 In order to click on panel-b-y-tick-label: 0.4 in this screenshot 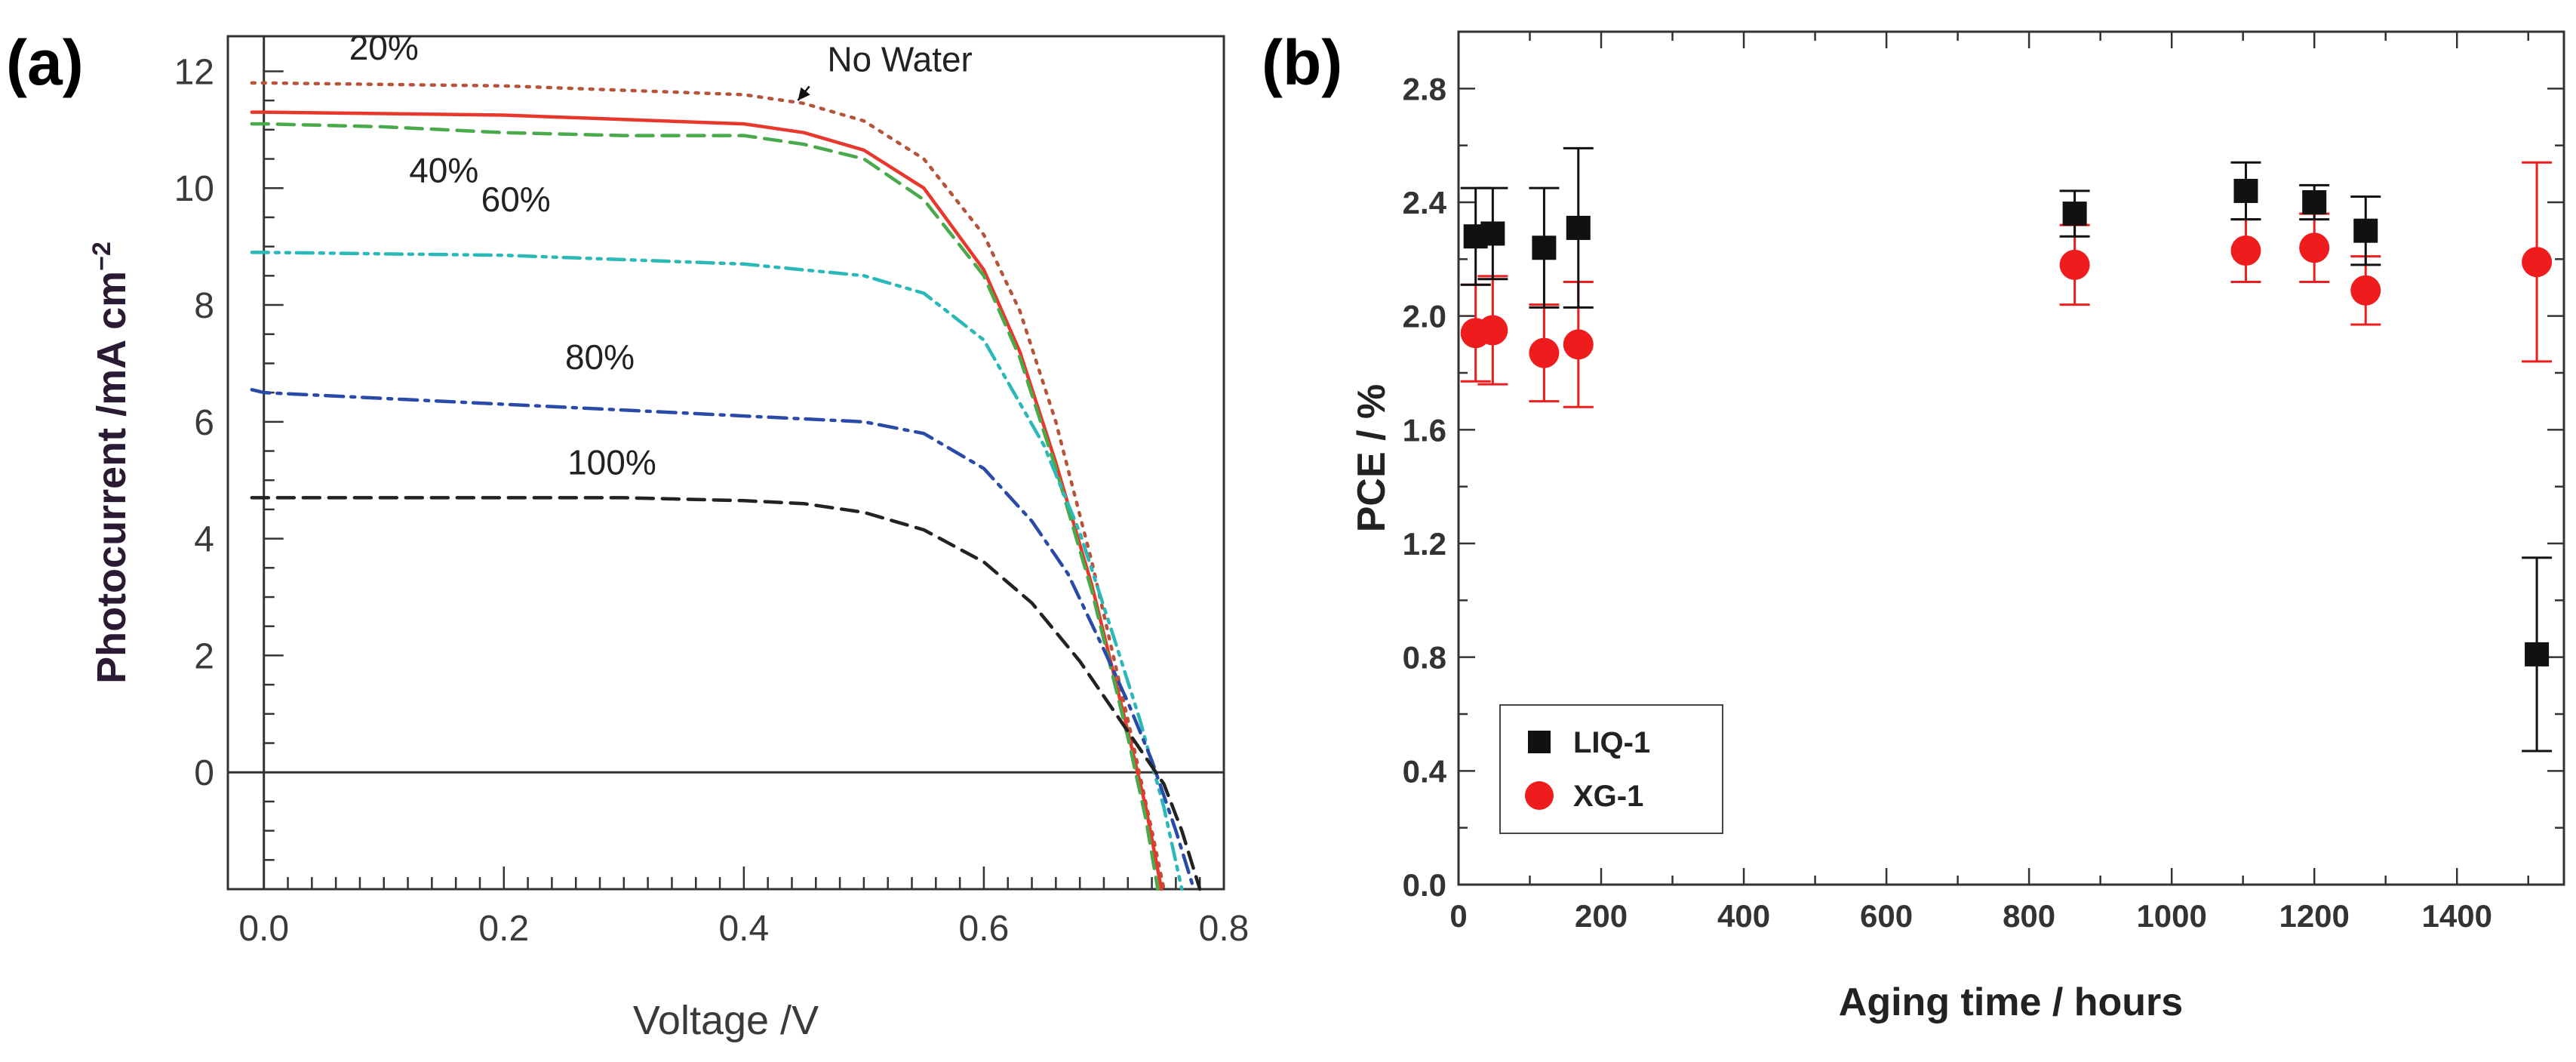, I will do `click(1425, 771)`.